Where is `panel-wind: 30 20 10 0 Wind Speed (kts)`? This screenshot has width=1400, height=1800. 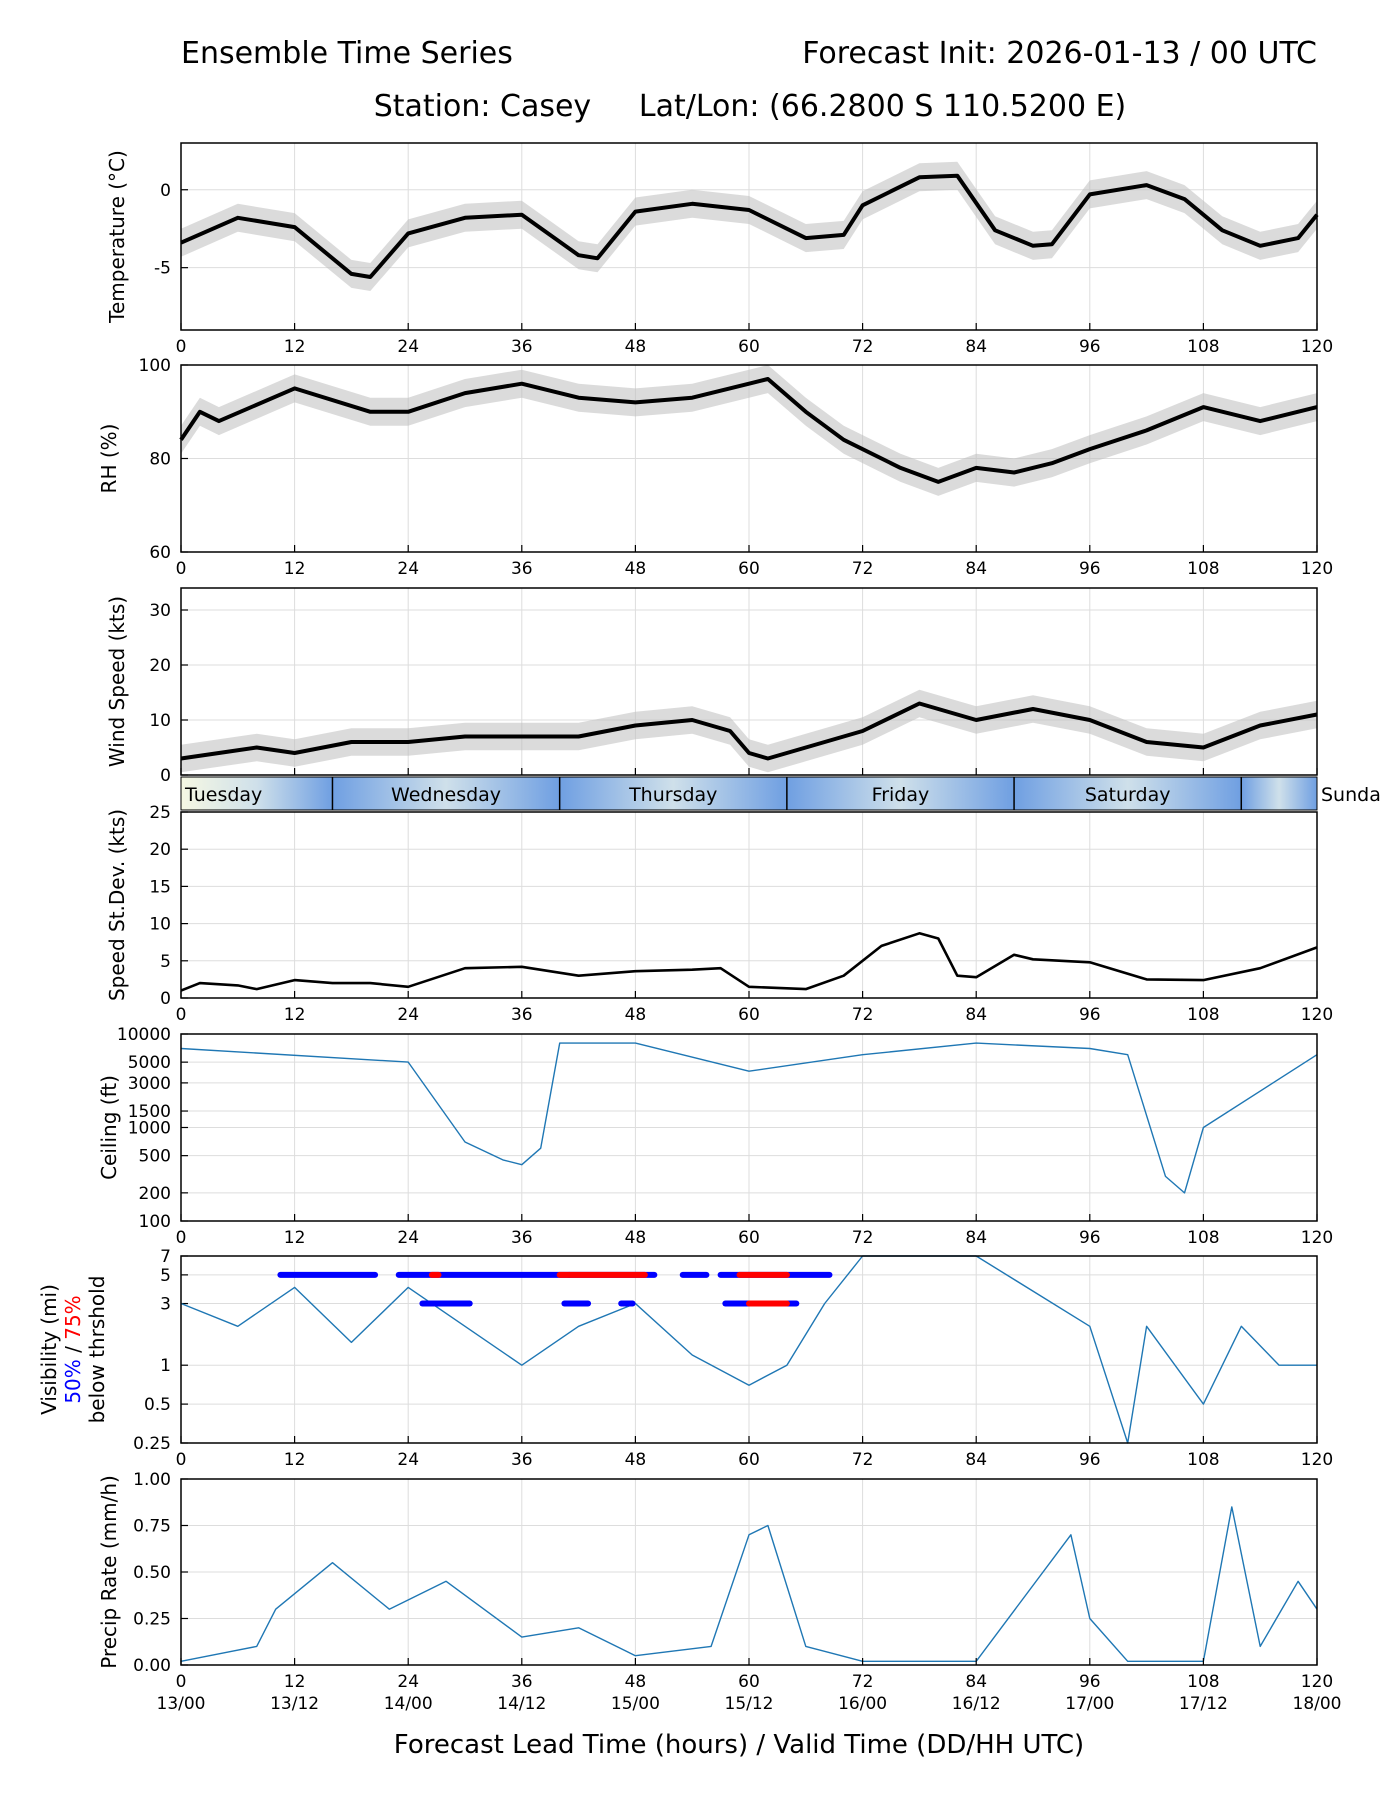
panel-wind: 30 20 10 0 Wind Speed (kts) is located at coordinates (711, 686).